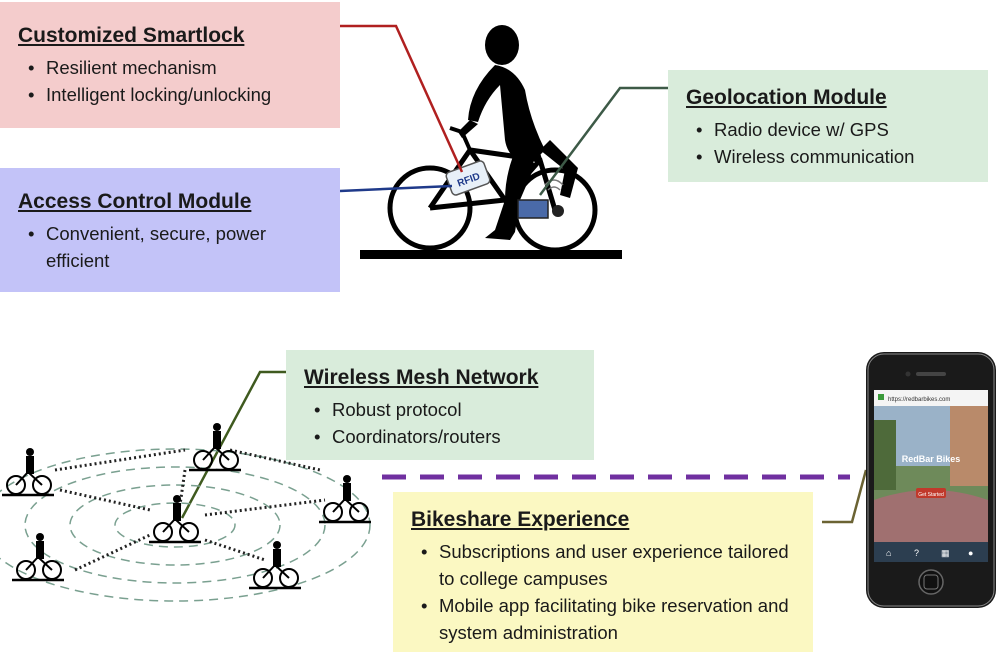 The width and height of the screenshot is (1000, 655). I want to click on mesh-list: Robust protocol Coordinators/routers, so click(440, 423).